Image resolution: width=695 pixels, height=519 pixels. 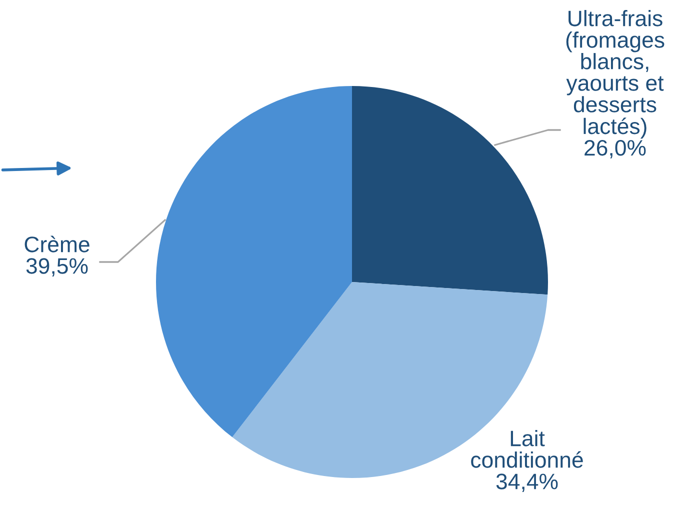 What do you see at coordinates (527, 483) in the screenshot?
I see `data-label: 34,4%` at bounding box center [527, 483].